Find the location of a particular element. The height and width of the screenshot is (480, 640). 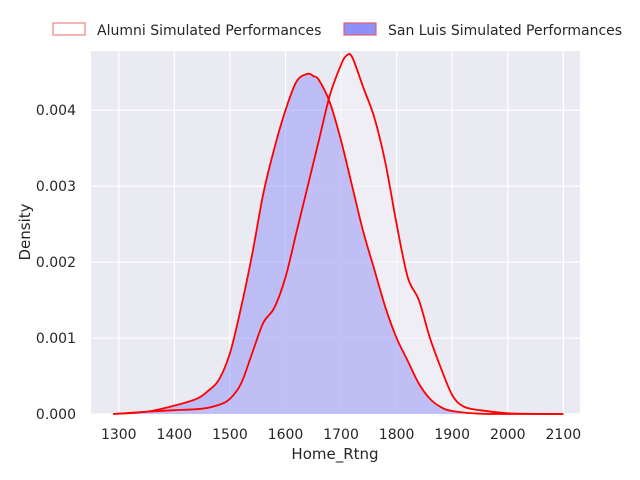

x-axis-label: Home_Rtng is located at coordinates (334, 454).